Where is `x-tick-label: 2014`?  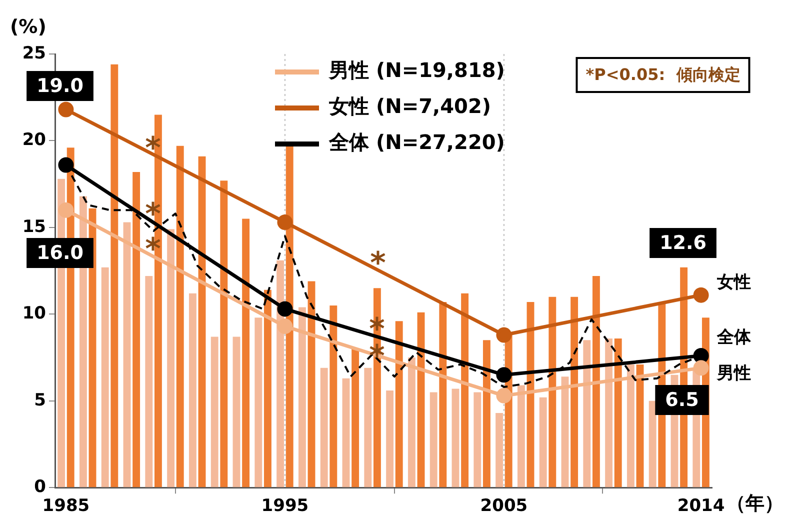 x-tick-label: 2014 is located at coordinates (701, 506).